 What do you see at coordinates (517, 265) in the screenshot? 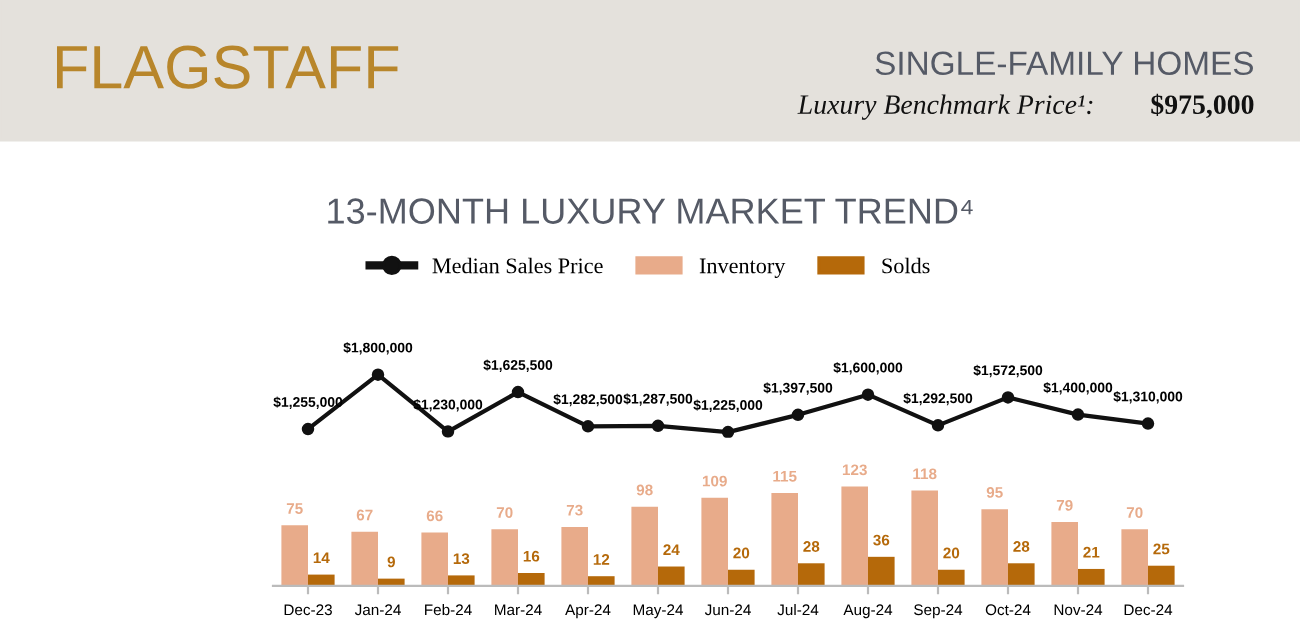
I see `legend-label: Median Sales Price` at bounding box center [517, 265].